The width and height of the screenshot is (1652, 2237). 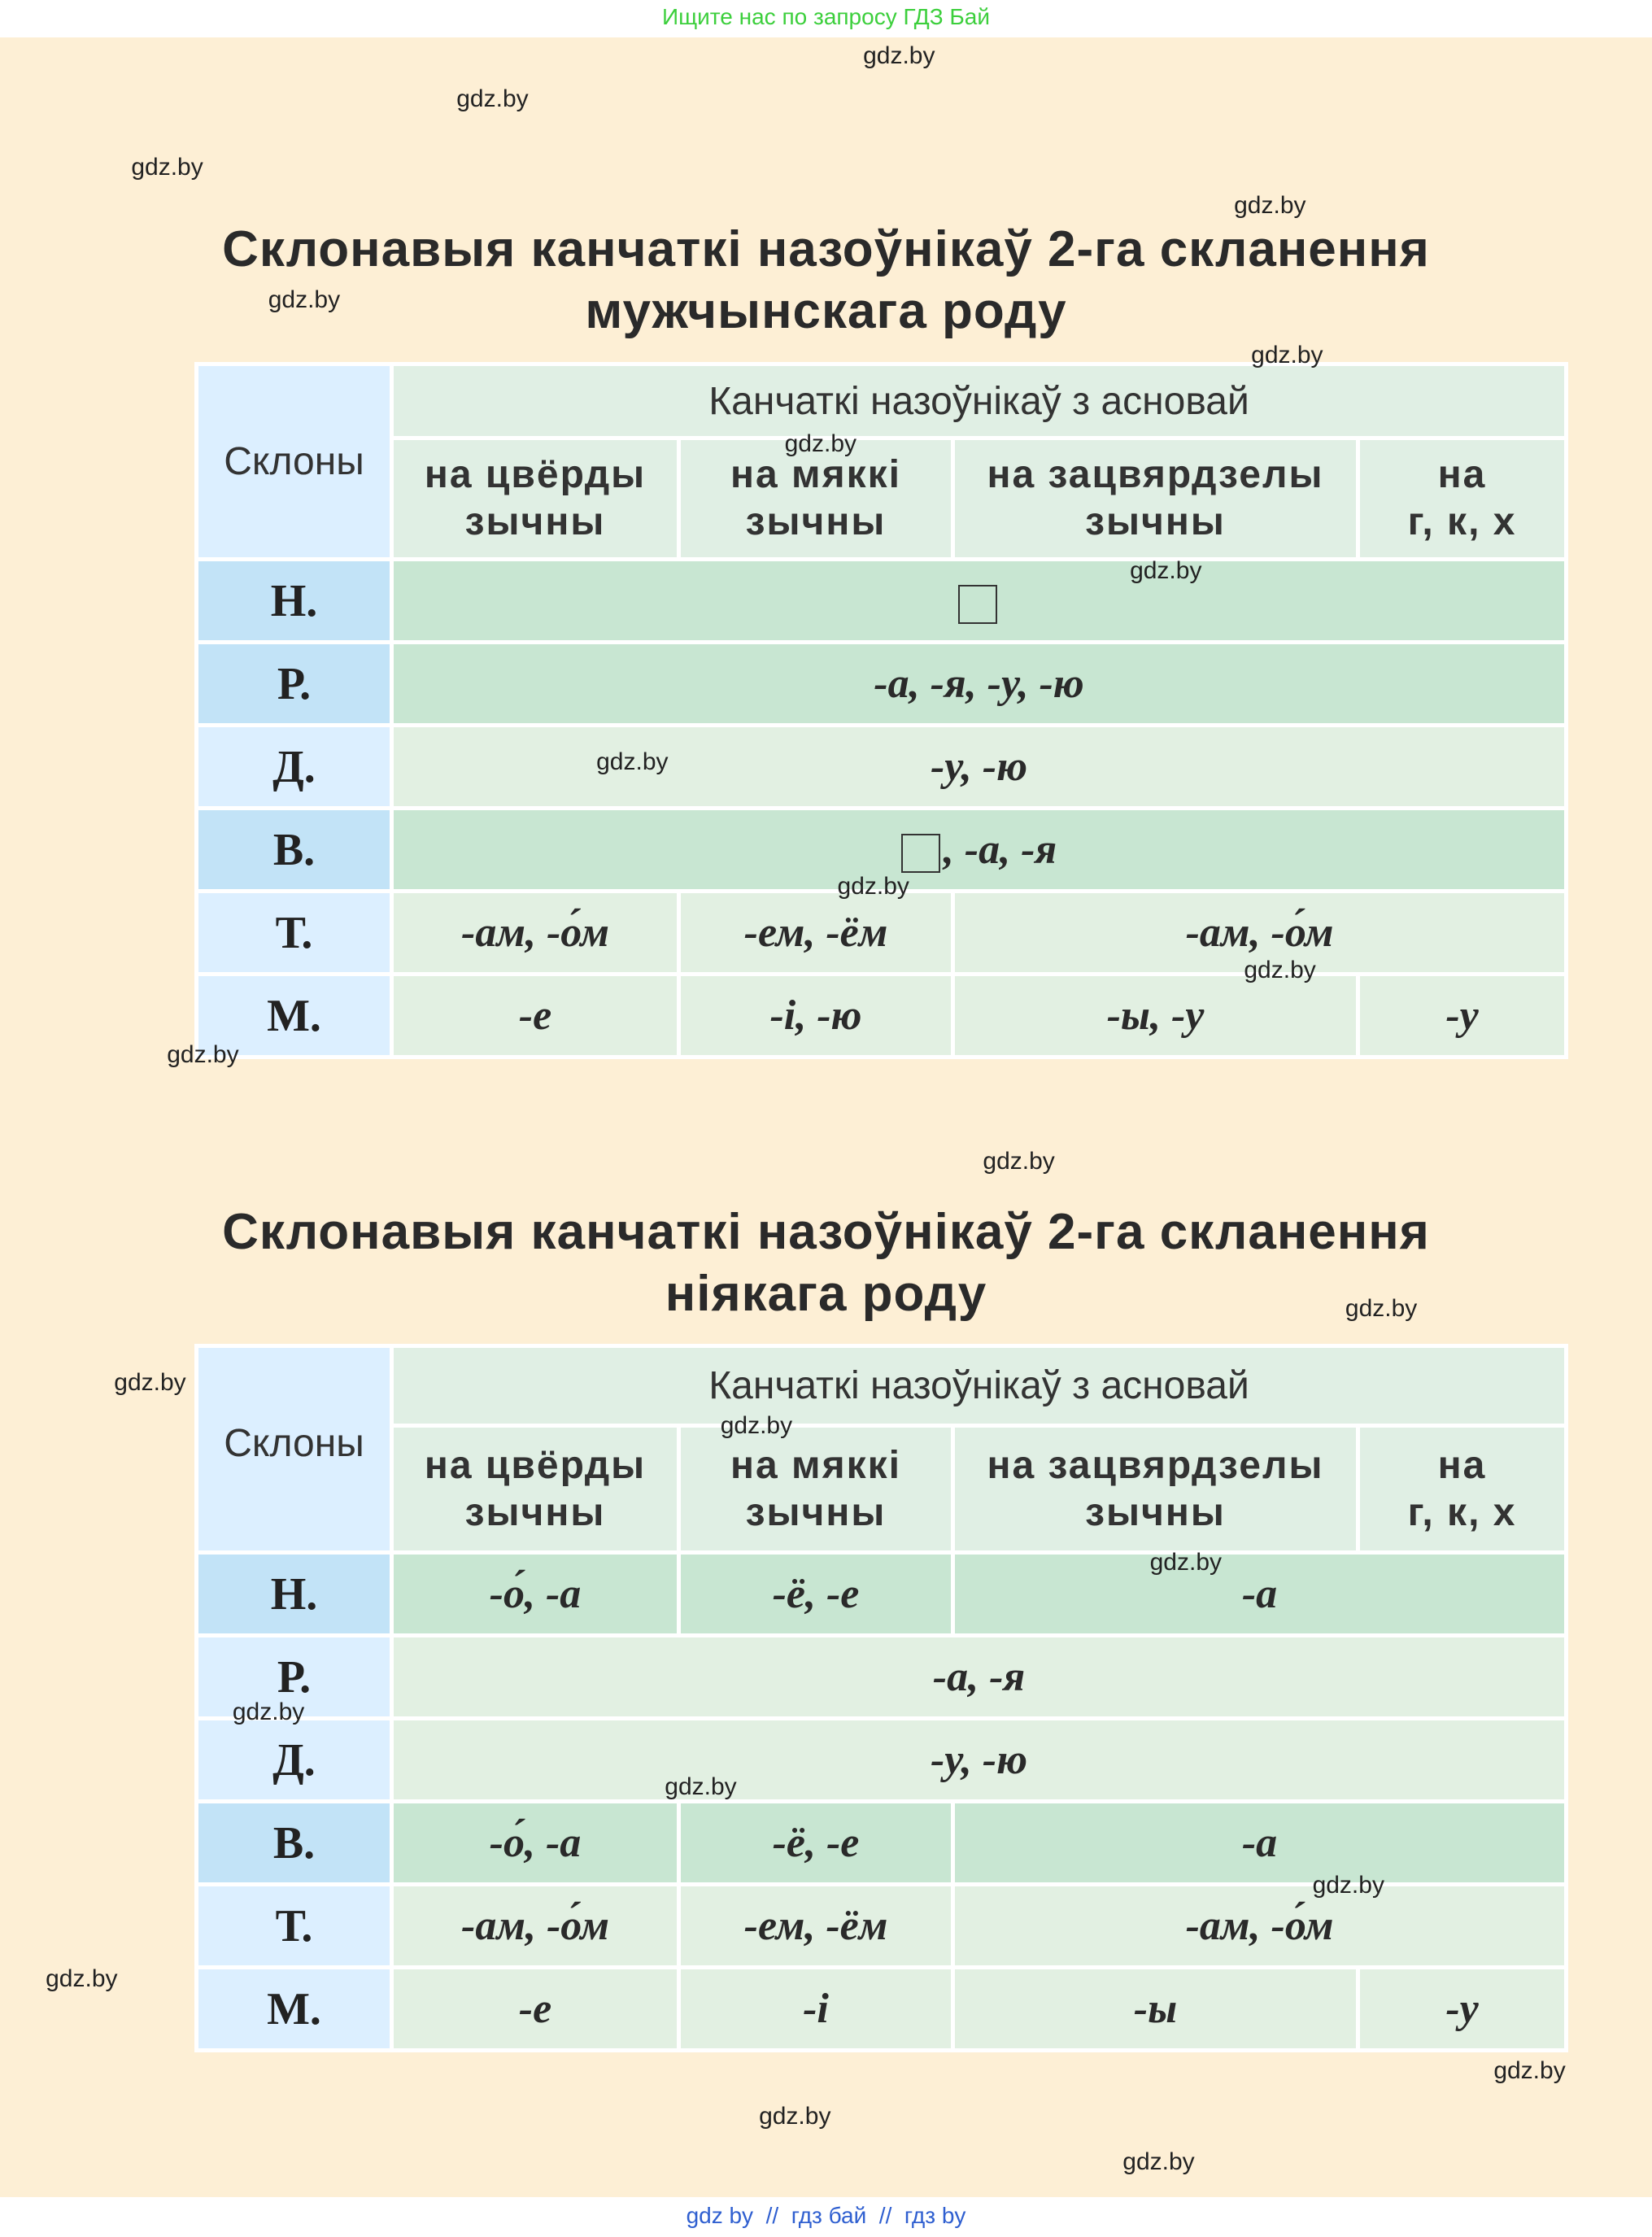 I want to click on ending-text: , -а, -я, so click(x=1000, y=849).